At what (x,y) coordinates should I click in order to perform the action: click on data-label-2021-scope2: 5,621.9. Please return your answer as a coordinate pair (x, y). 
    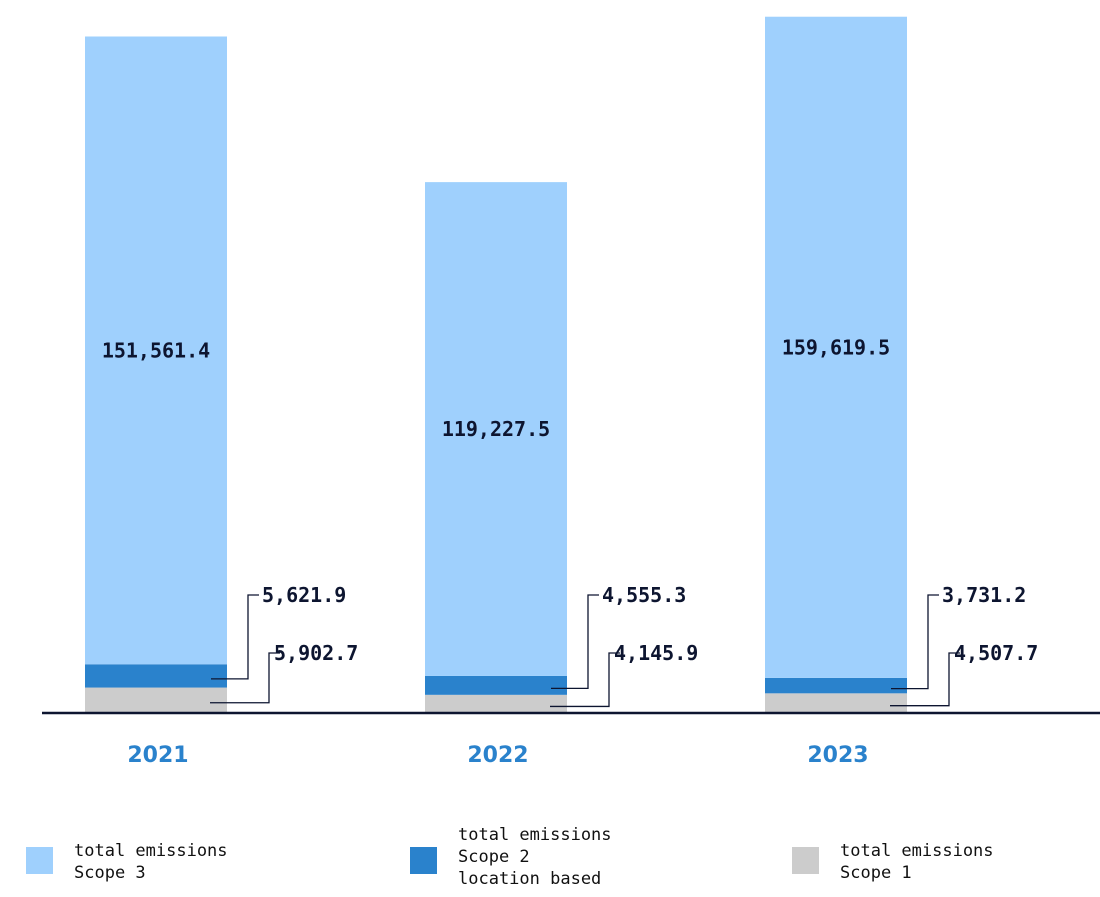
    Looking at the image, I should click on (304, 595).